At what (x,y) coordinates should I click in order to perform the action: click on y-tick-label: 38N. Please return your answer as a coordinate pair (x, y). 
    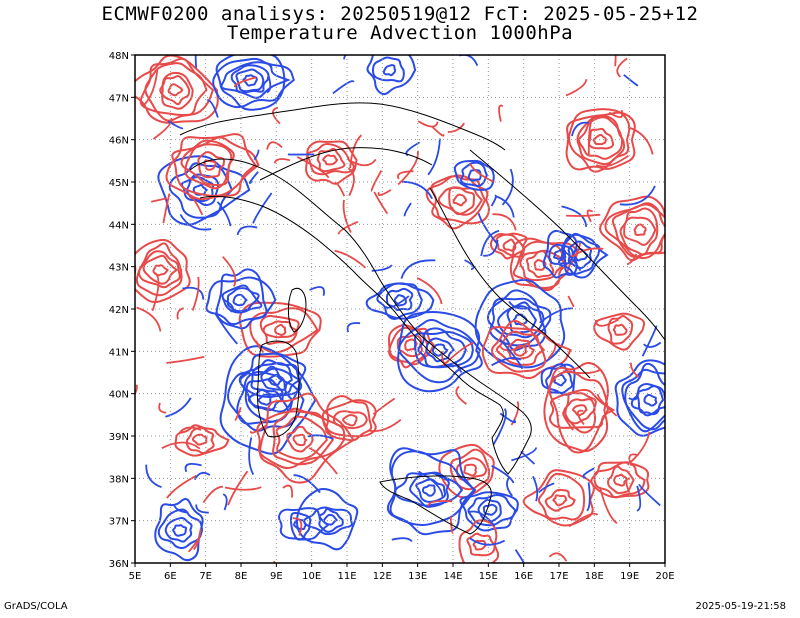
    Looking at the image, I should click on (119, 479).